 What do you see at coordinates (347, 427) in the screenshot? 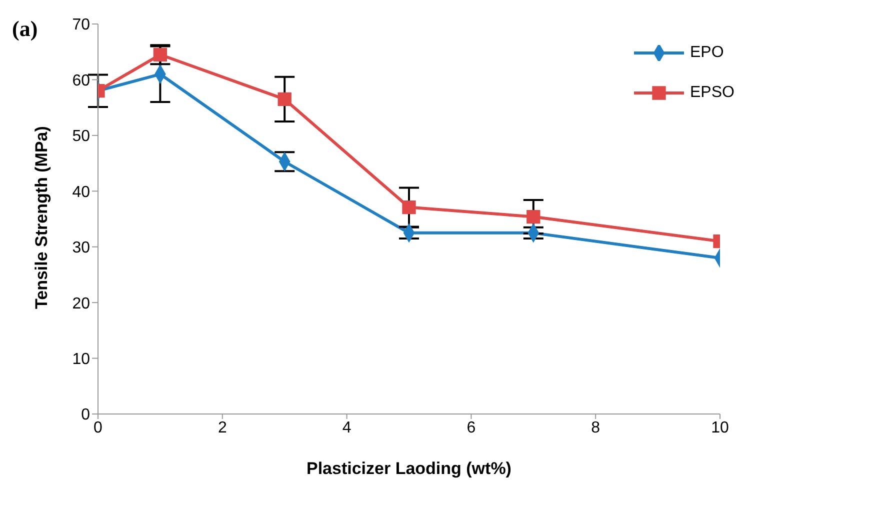
I see `x-tick-label: 4` at bounding box center [347, 427].